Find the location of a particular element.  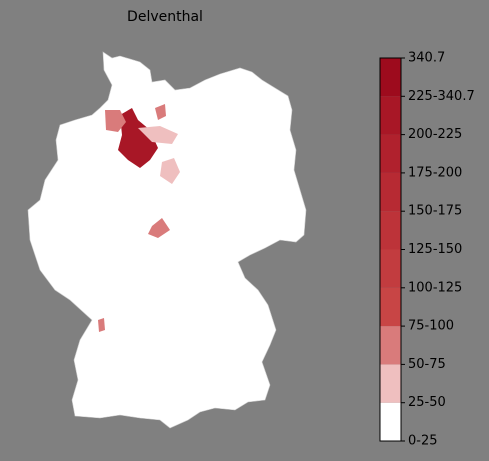

colorbar-tick-label: 175-200 is located at coordinates (435, 172).